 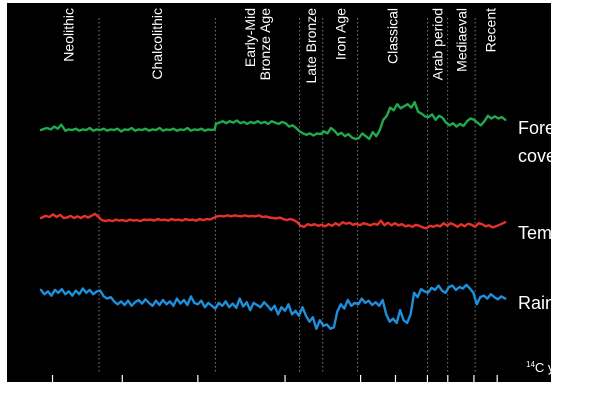 What do you see at coordinates (438, 44) in the screenshot?
I see `period-label: Arab period` at bounding box center [438, 44].